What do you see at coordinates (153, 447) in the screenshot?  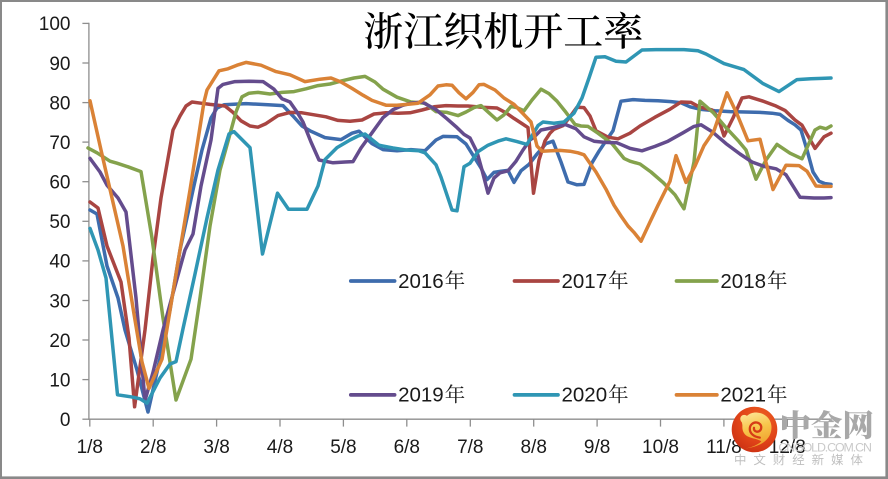 I see `svg-text: 2/8` at bounding box center [153, 447].